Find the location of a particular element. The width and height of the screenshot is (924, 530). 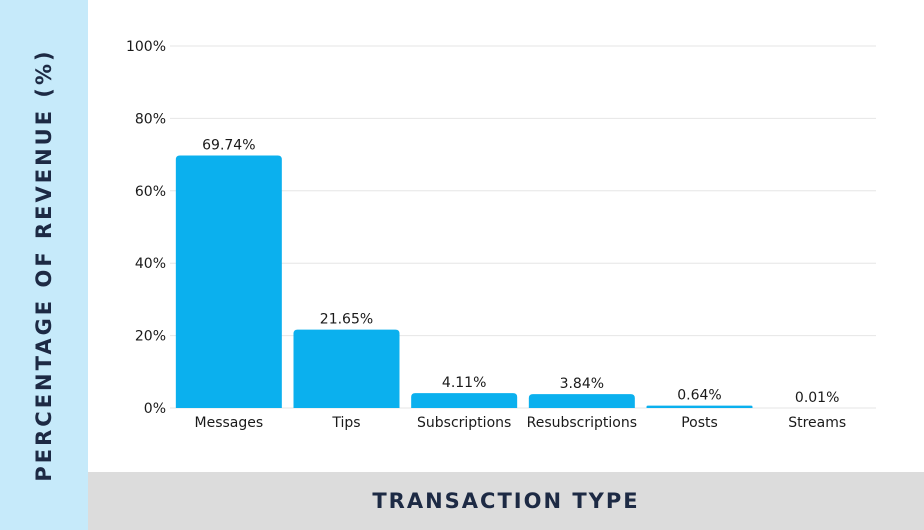

y-tick-label: 100% is located at coordinates (146, 47).